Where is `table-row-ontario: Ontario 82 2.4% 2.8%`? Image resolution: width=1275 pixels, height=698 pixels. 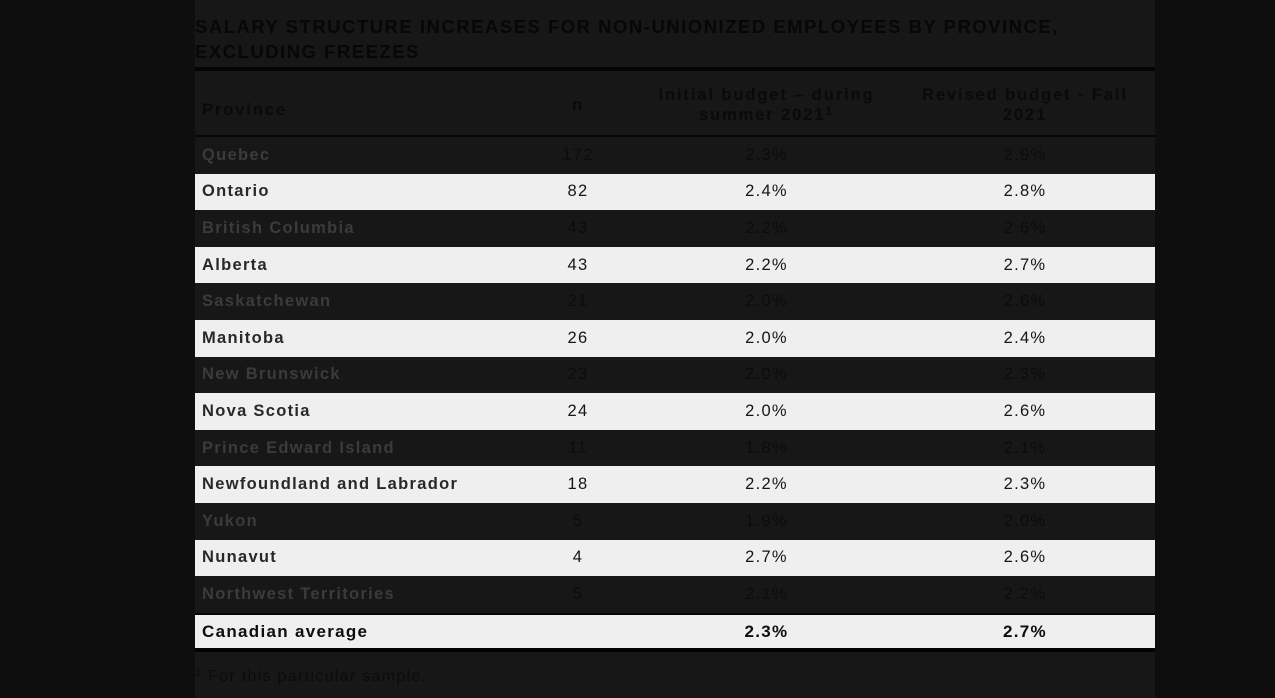 table-row-ontario: Ontario 82 2.4% 2.8% is located at coordinates (675, 192).